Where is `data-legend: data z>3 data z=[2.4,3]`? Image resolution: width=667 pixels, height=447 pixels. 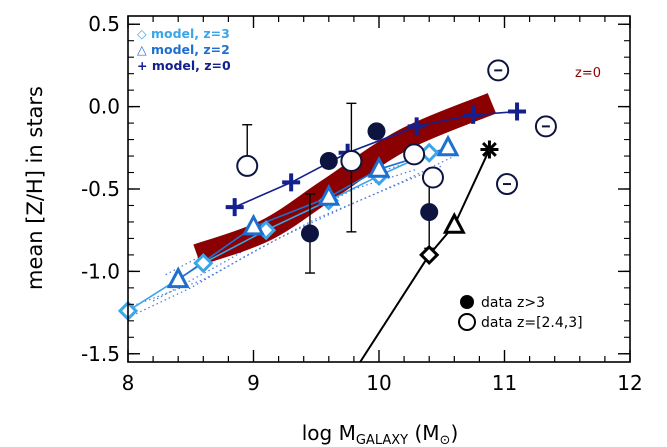 data-legend: data z>3 data z=[2.4,3] is located at coordinates (520, 313).